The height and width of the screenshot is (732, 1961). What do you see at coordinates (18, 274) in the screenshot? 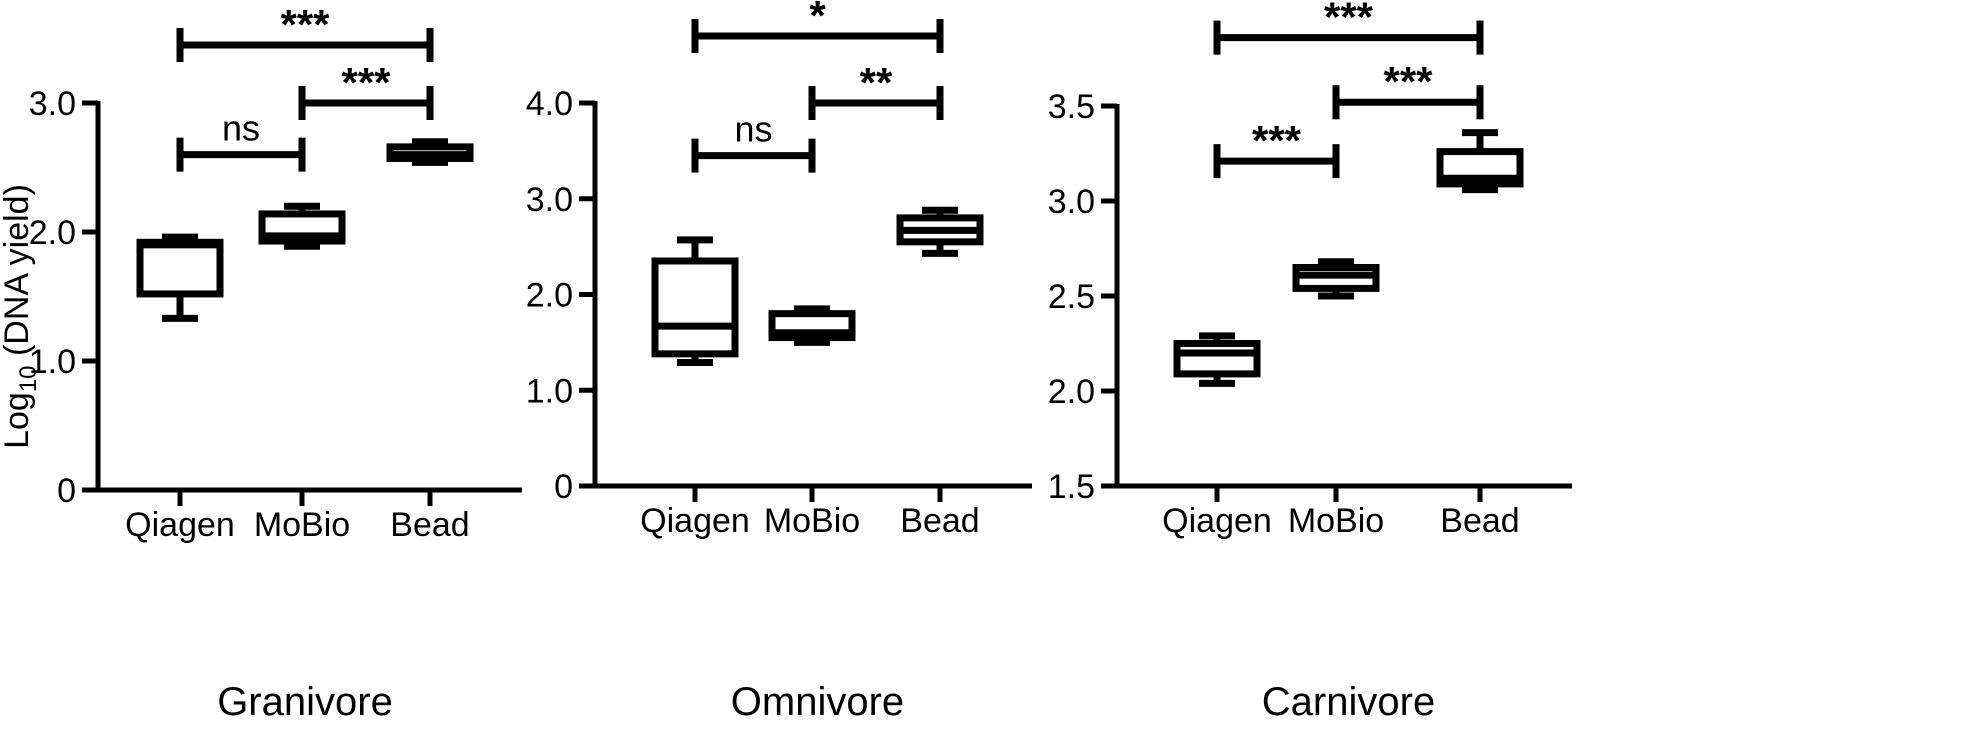
I see `y-axis-title-rest: (DNA yield)` at bounding box center [18, 274].